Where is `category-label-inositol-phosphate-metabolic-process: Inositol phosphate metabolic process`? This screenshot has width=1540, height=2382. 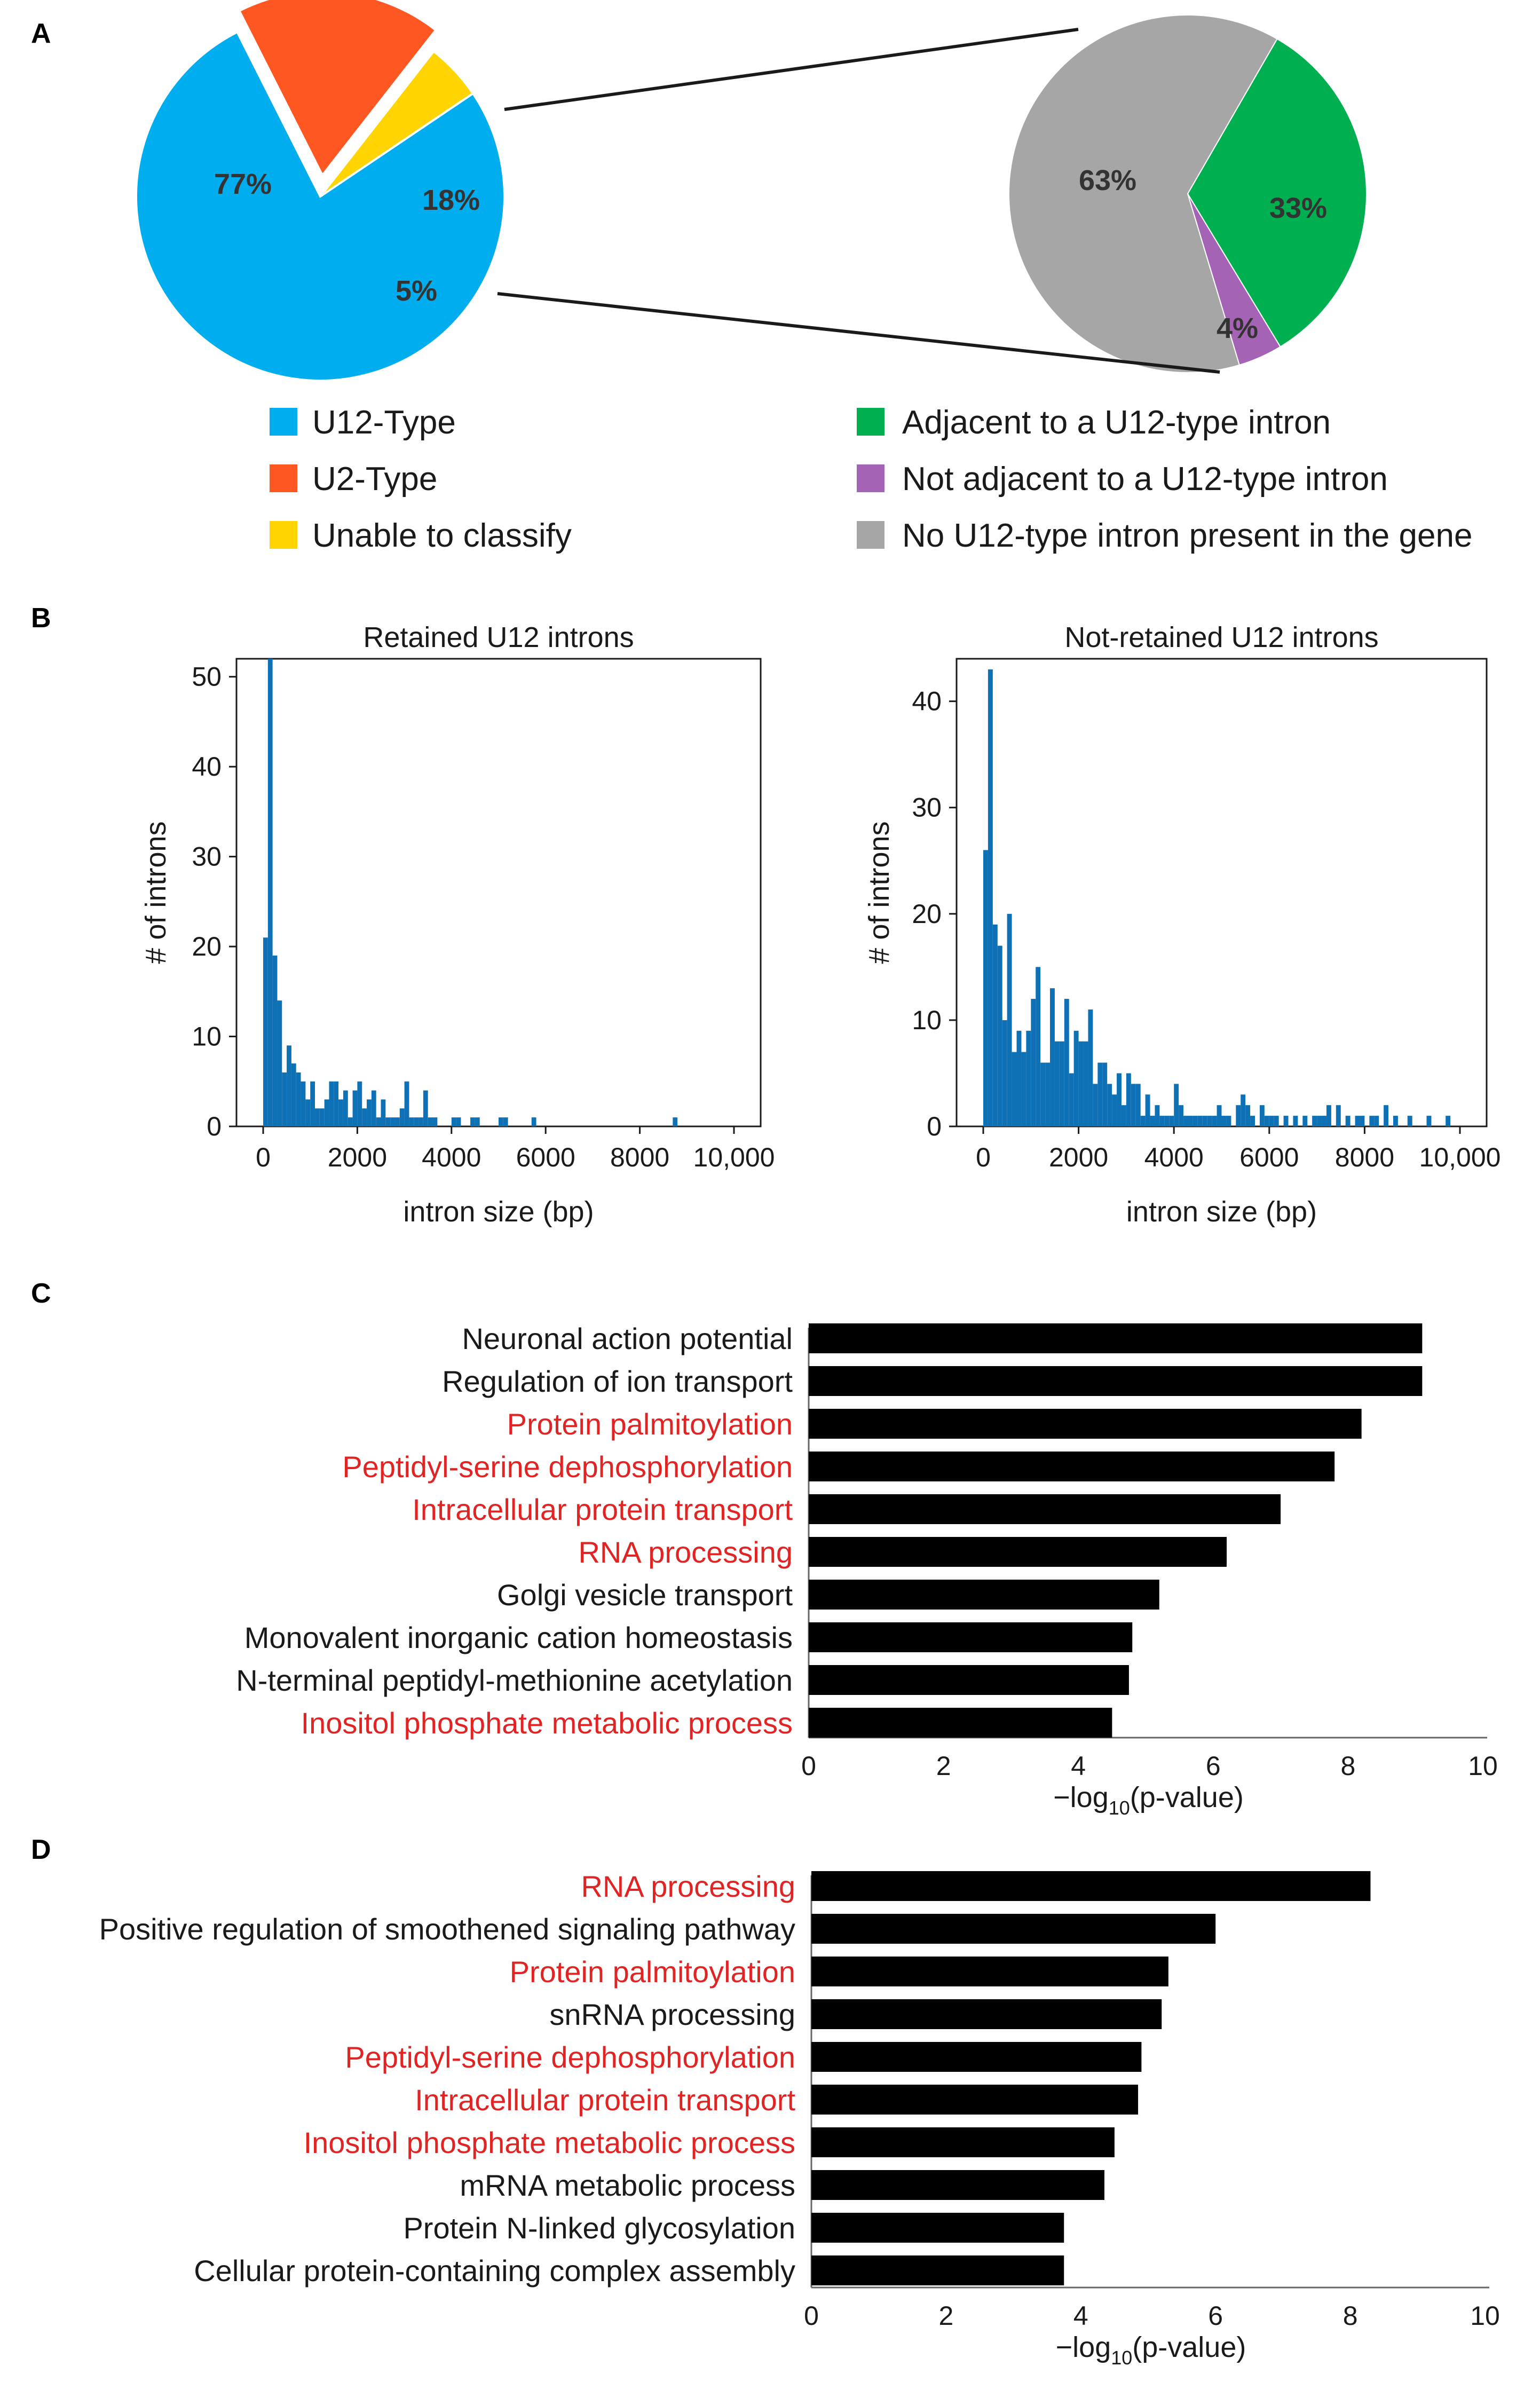
category-label-inositol-phosphate-metabolic-process: Inositol phosphate metabolic process is located at coordinates (549, 2142).